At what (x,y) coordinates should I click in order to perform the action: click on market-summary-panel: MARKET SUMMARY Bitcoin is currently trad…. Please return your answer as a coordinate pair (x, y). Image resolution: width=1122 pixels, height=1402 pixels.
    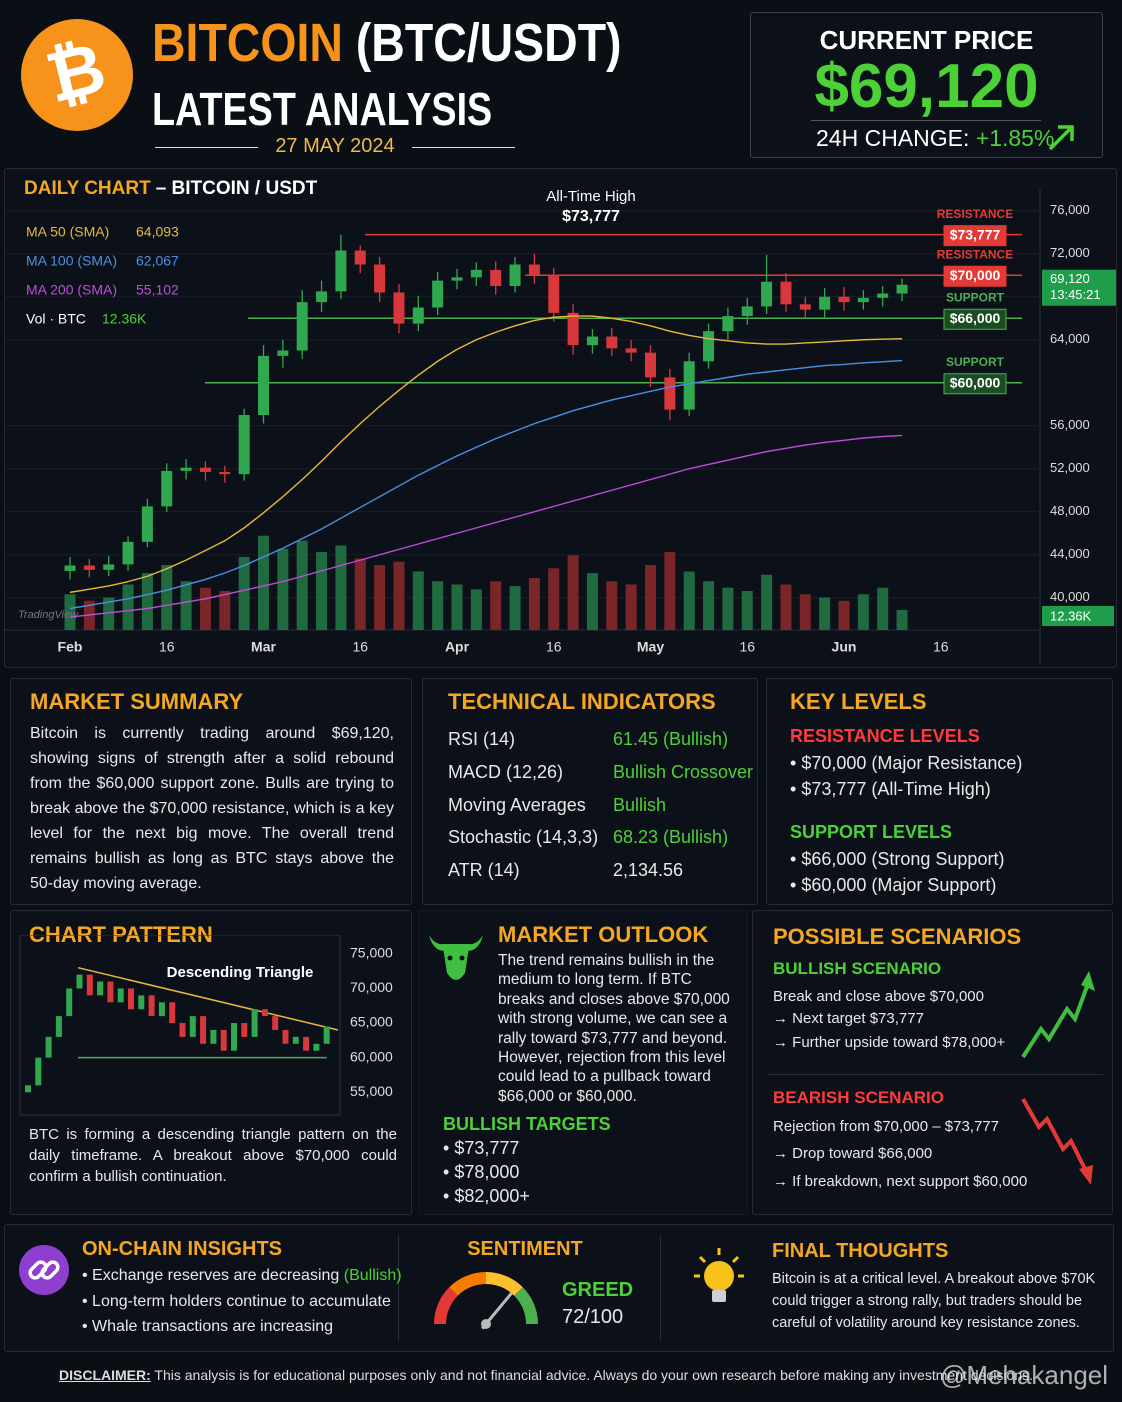
    Looking at the image, I should click on (211, 791).